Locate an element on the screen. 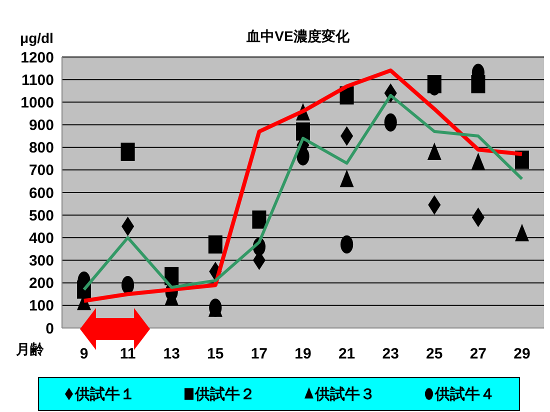  x-tick-label: 23 is located at coordinates (390, 354).